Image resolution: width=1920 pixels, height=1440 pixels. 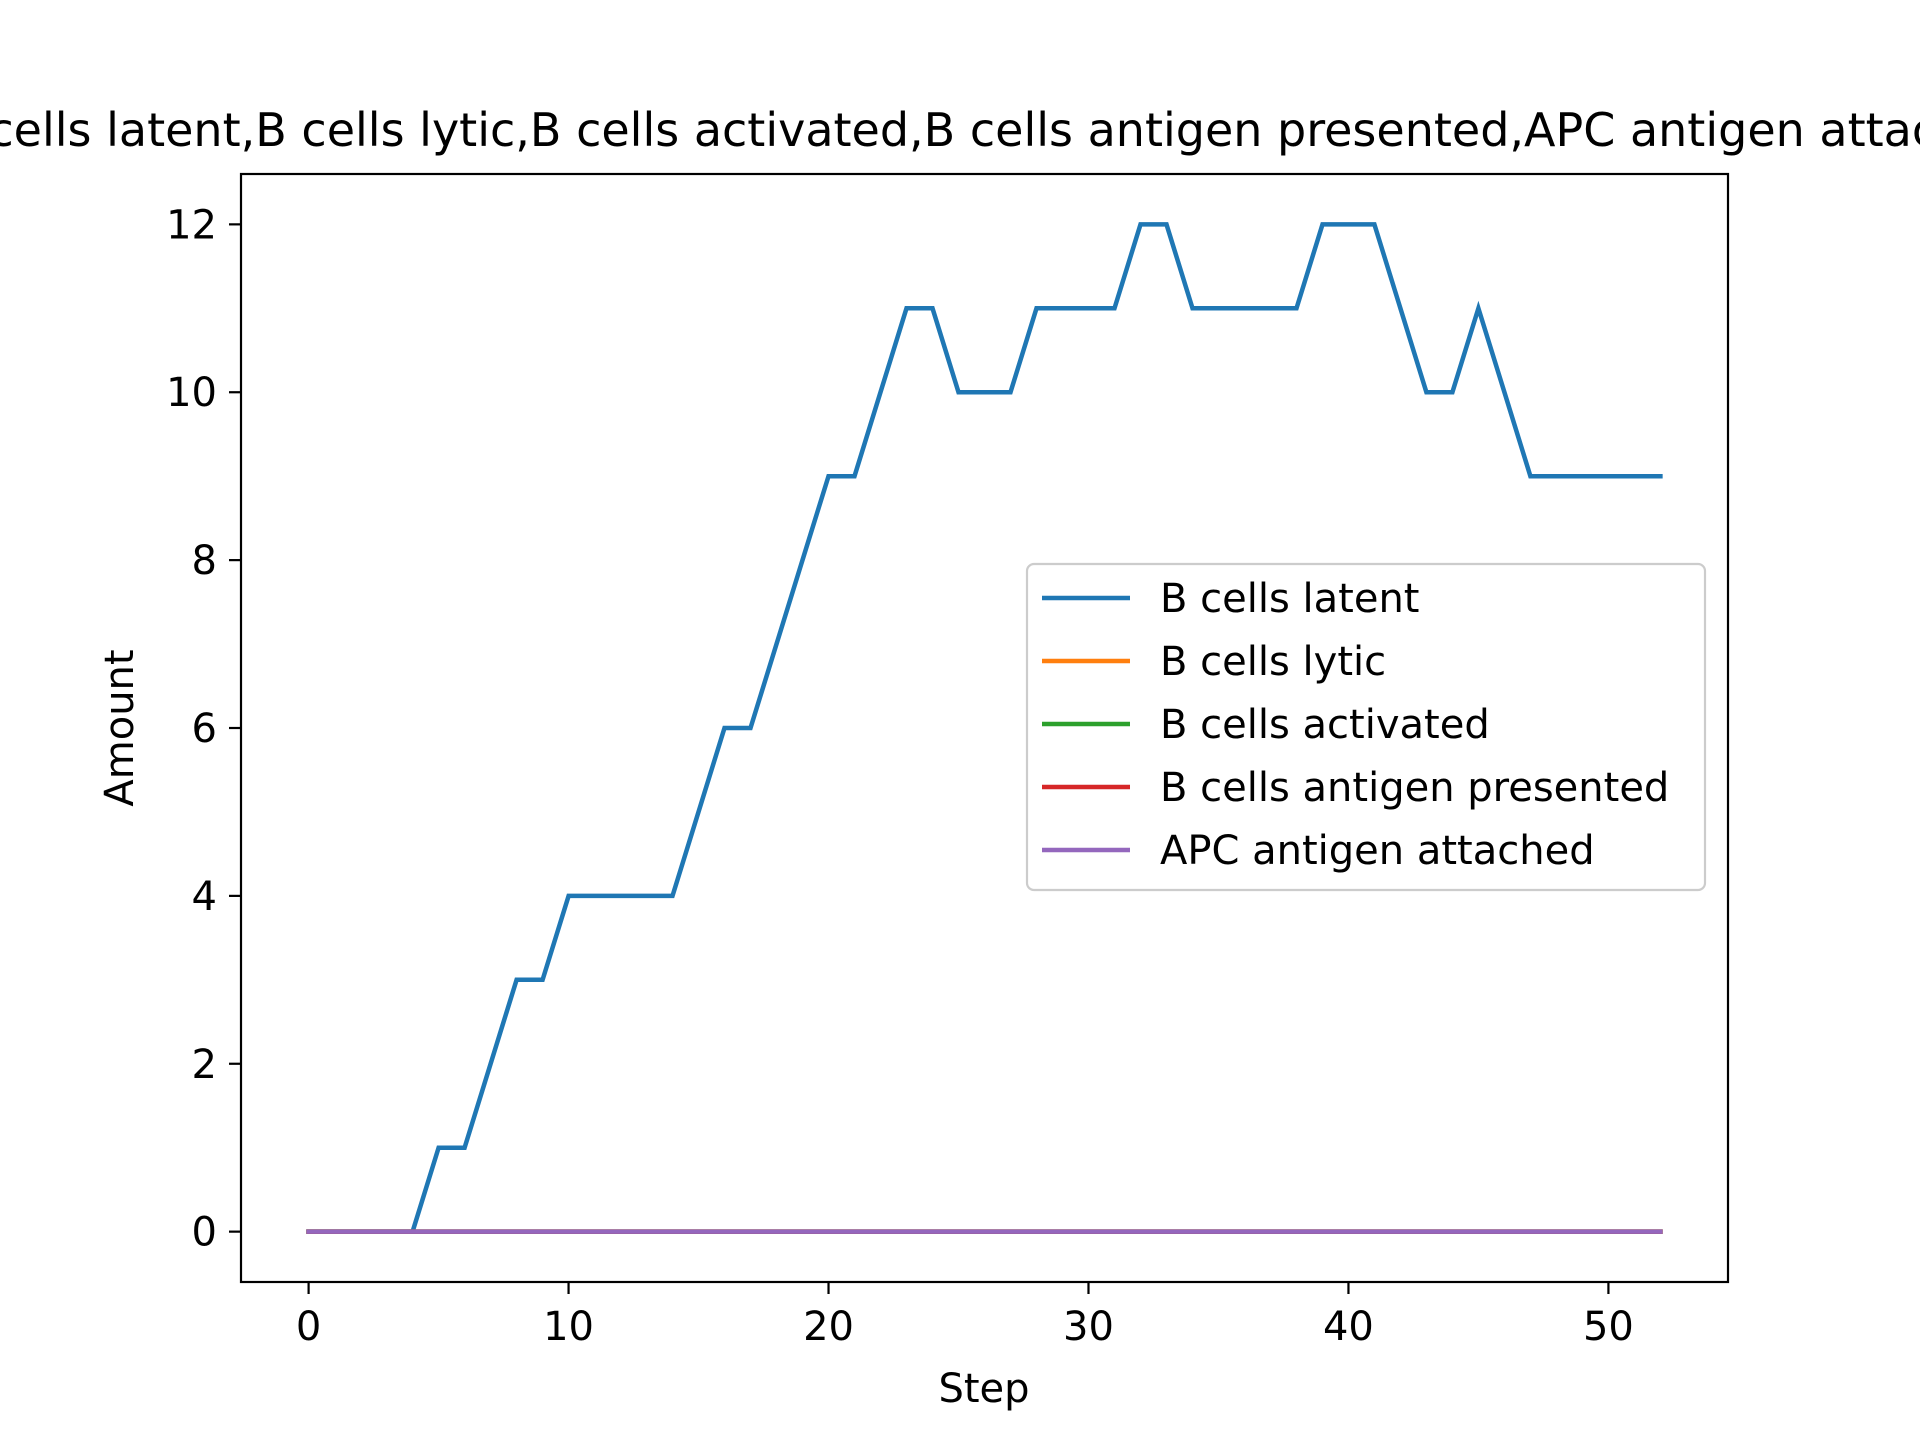 I want to click on y-tick-label: 4, so click(x=204, y=897).